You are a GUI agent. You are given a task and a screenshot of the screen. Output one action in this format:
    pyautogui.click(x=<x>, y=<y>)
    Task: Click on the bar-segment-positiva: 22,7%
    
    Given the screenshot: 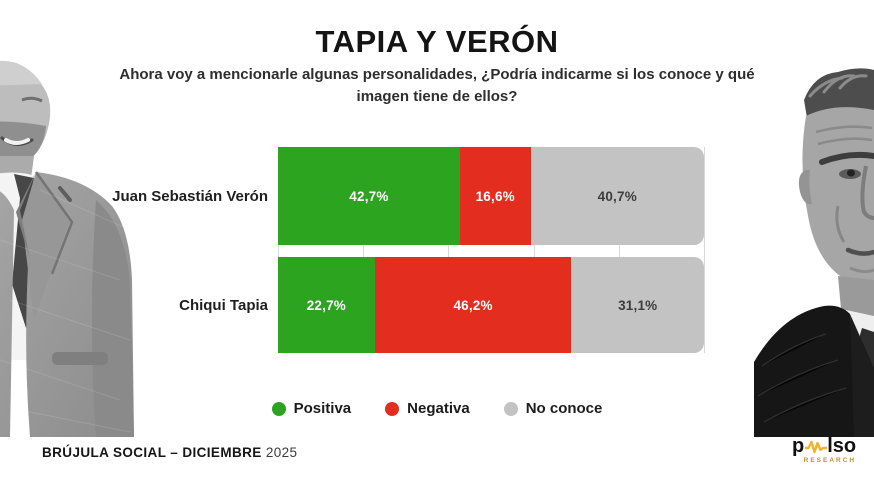 What is the action you would take?
    pyautogui.click(x=326, y=305)
    